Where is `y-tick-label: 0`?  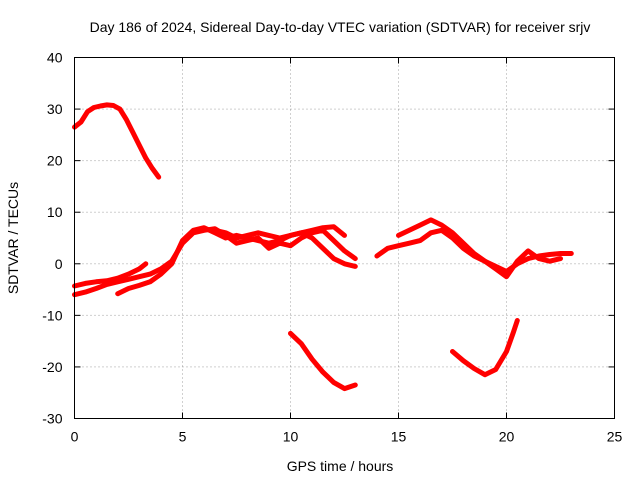
y-tick-label: 0 is located at coordinates (59, 264).